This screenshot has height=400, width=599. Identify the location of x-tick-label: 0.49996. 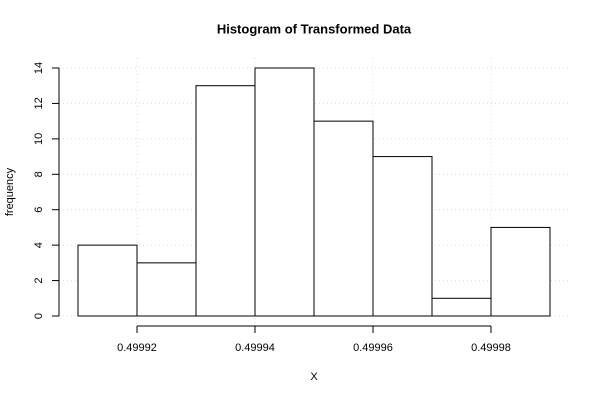
(373, 348).